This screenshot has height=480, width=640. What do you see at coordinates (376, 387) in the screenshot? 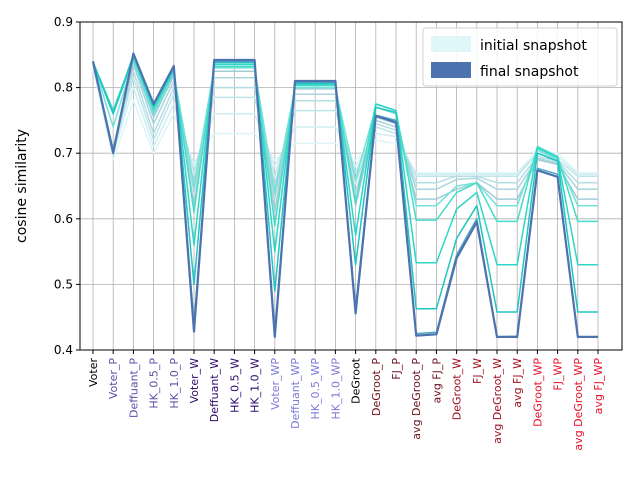
I see `x-tick-label: DeGroot_P` at bounding box center [376, 387].